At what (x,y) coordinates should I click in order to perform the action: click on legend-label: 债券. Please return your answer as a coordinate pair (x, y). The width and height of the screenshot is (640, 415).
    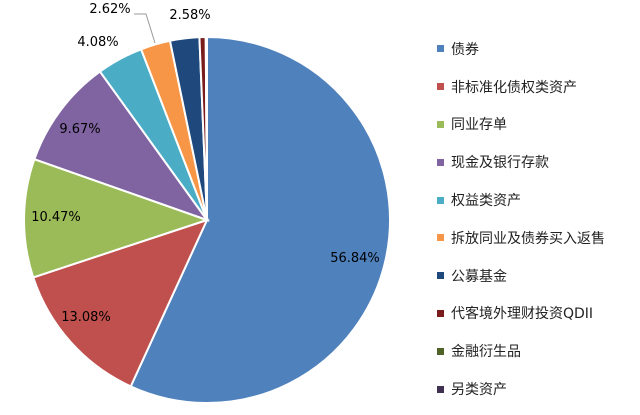
    Looking at the image, I should click on (465, 49).